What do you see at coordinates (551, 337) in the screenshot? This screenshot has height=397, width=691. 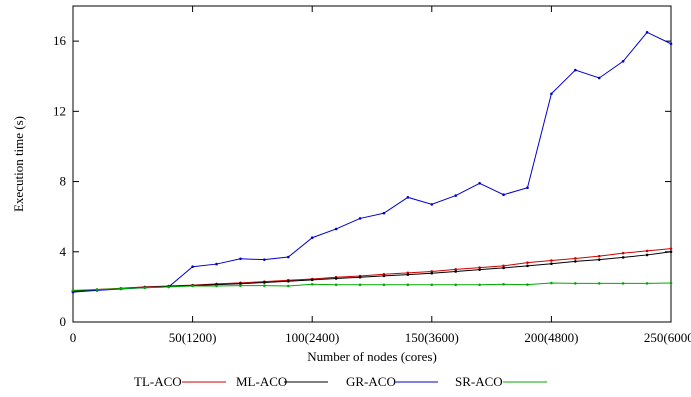 I see `x-tick-label: 200(4800)` at bounding box center [551, 337].